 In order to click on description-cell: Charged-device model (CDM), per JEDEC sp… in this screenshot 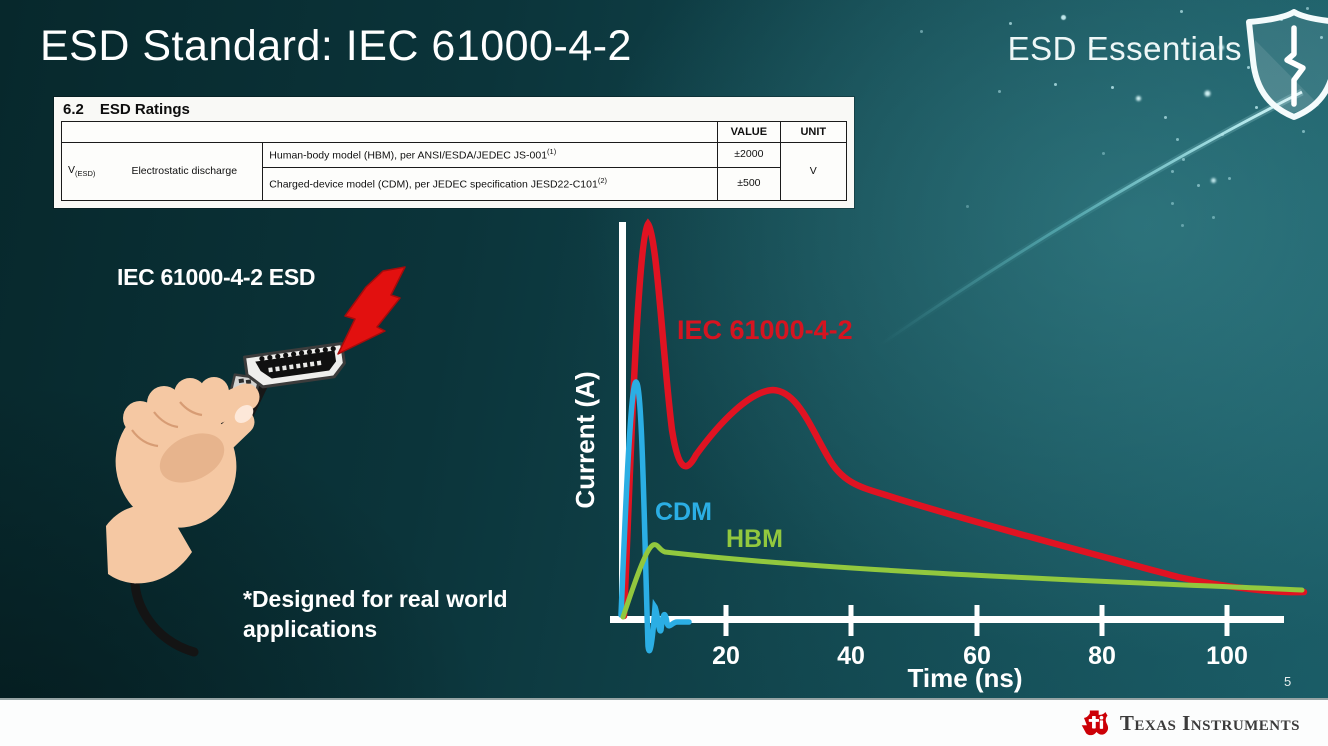, I will do `click(490, 184)`.